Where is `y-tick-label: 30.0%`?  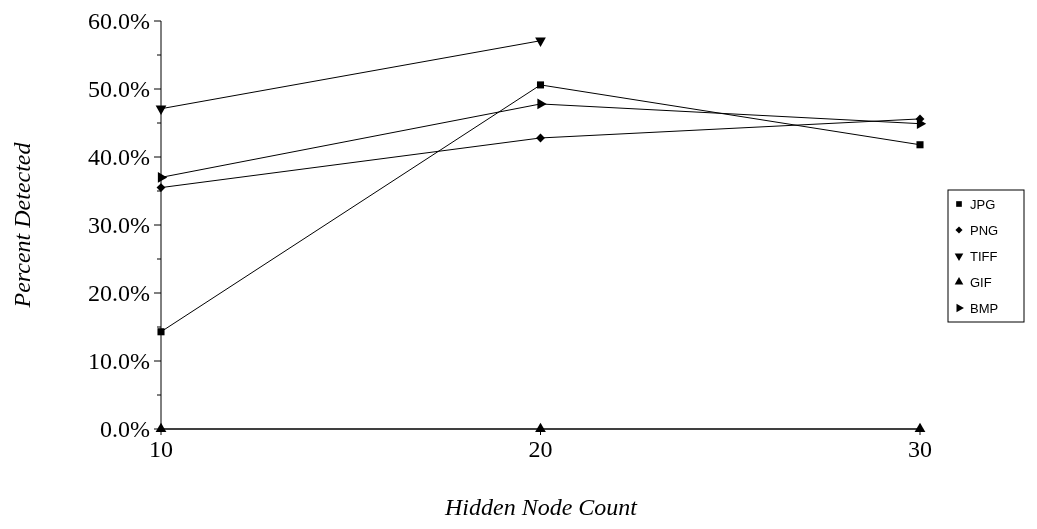
y-tick-label: 30.0% is located at coordinates (119, 225).